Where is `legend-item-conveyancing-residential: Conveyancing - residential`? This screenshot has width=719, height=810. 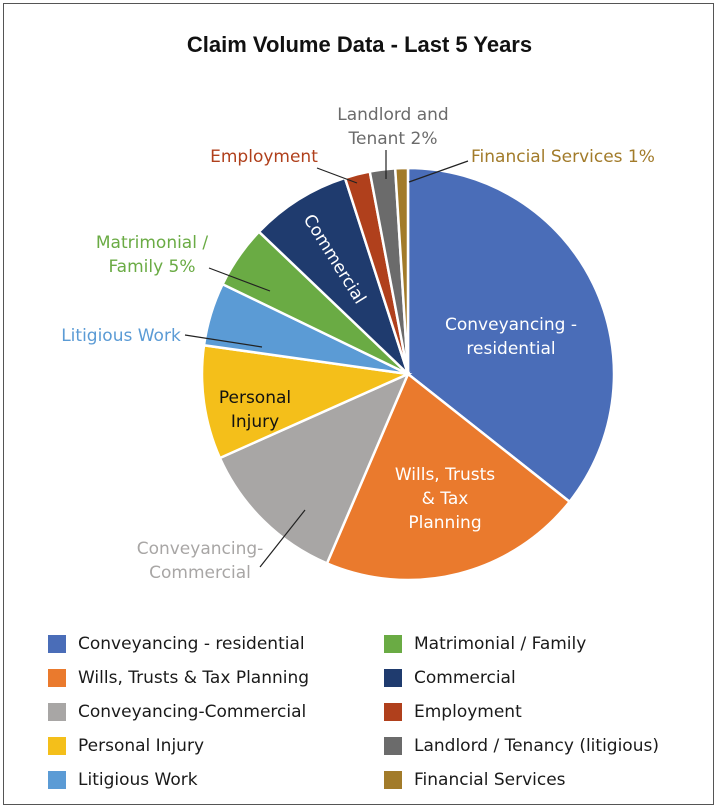
legend-item-conveyancing-residential: Conveyancing - residential is located at coordinates (176, 644).